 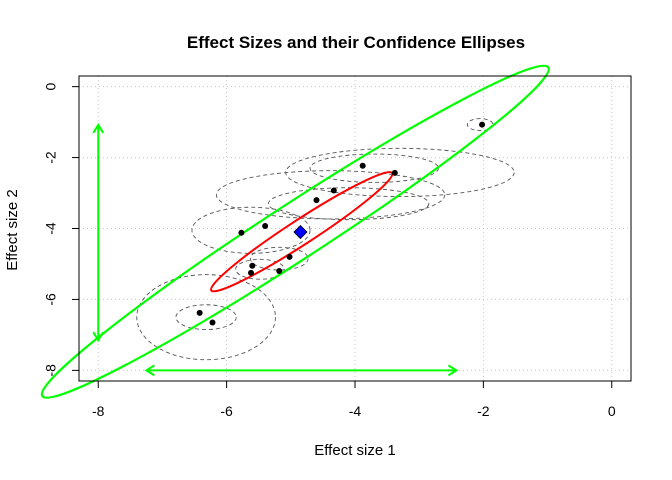 What do you see at coordinates (51, 370) in the screenshot?
I see `y-tick-label-4: -8` at bounding box center [51, 370].